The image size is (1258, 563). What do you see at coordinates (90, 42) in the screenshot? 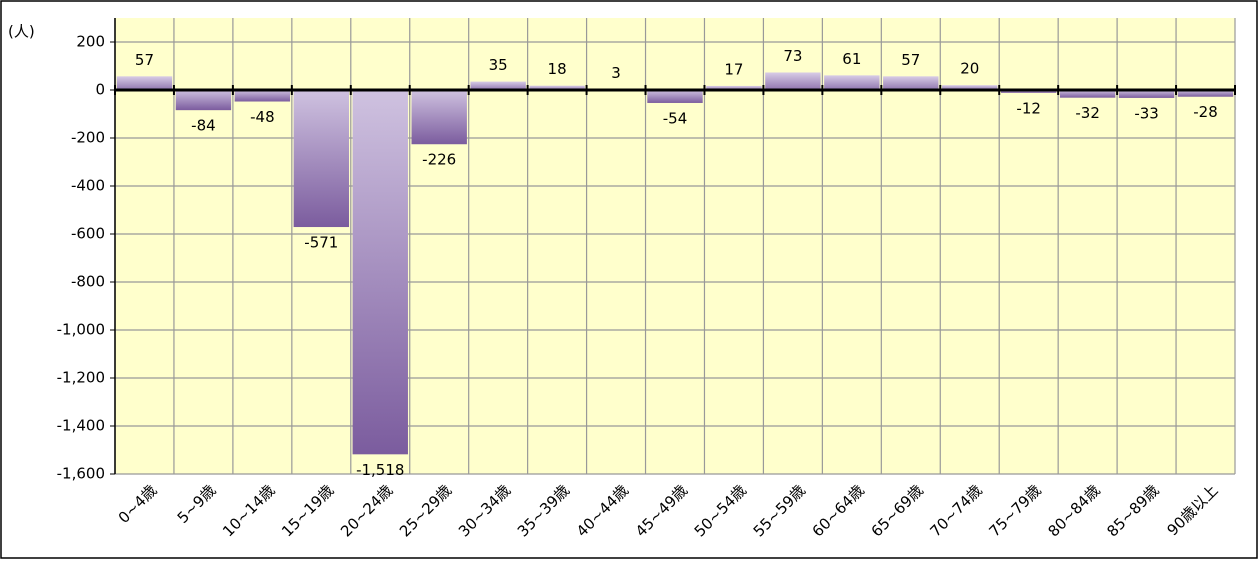
I see `y-tick-label: 200` at bounding box center [90, 42].